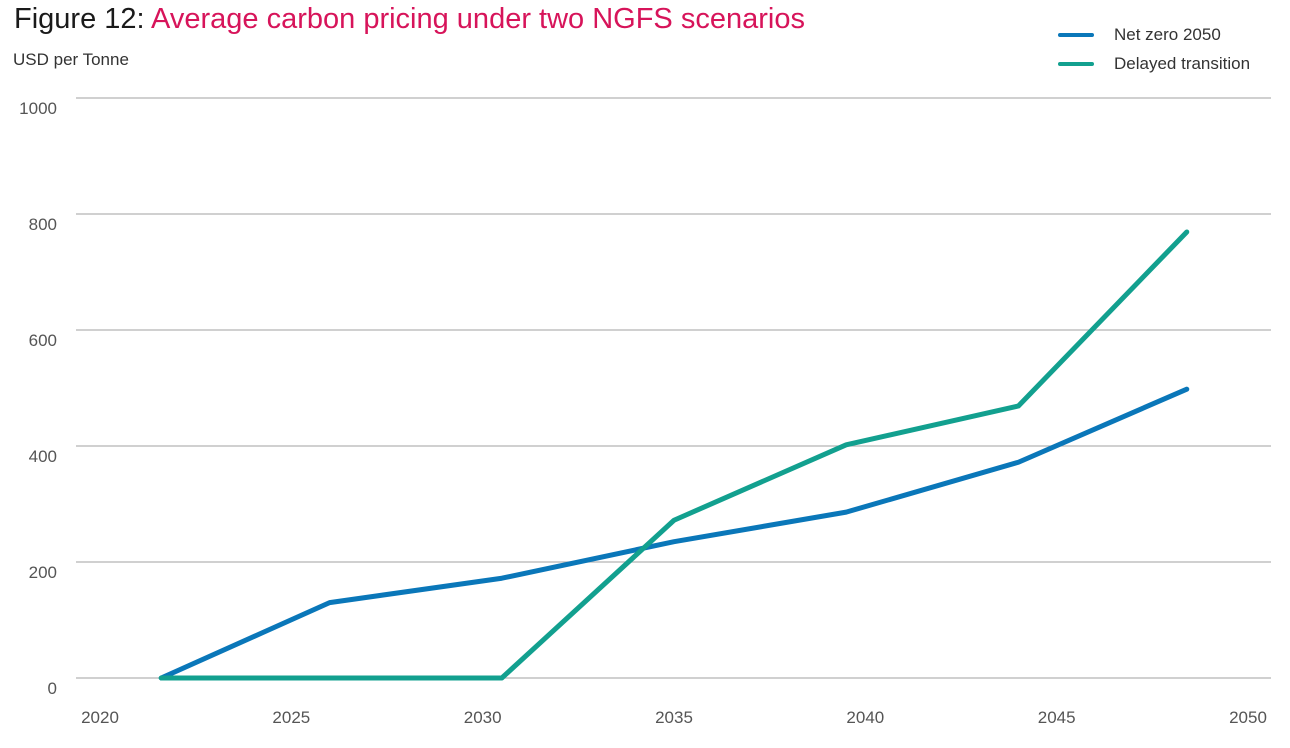  I want to click on figure-number: Figure 12:, so click(79, 19).